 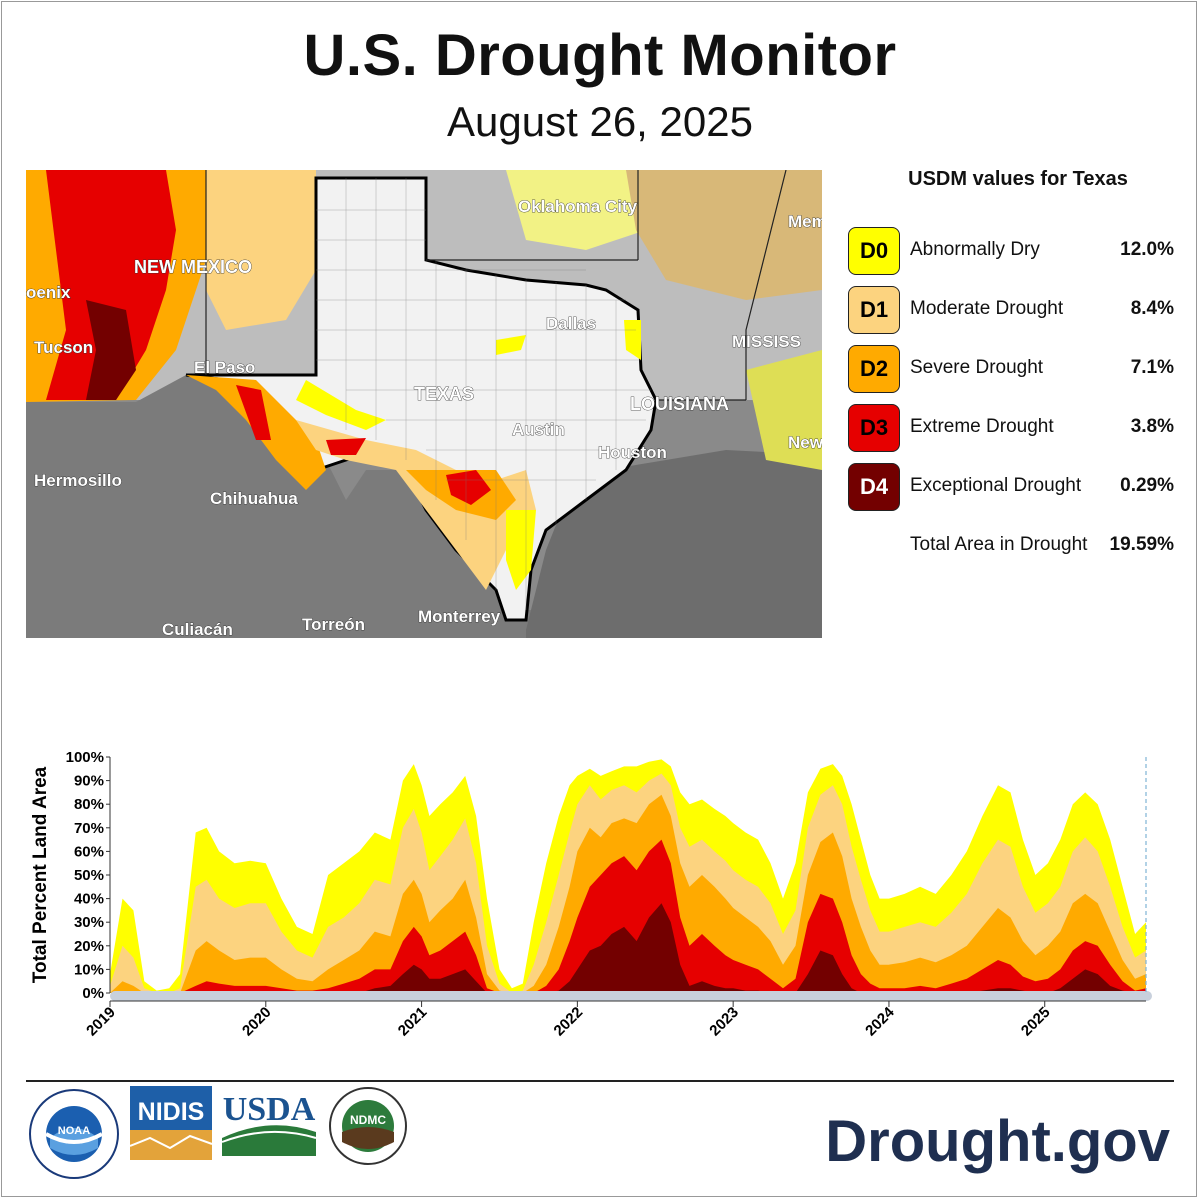 I want to click on chart-baseline, so click(x=631, y=996).